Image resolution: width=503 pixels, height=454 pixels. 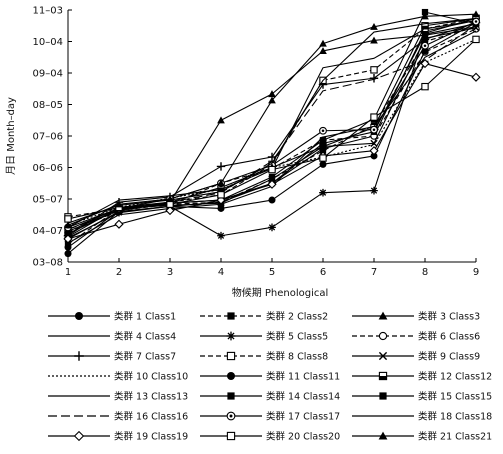 I want to click on legend-label-17: 类群 17 Class17, so click(x=303, y=417).